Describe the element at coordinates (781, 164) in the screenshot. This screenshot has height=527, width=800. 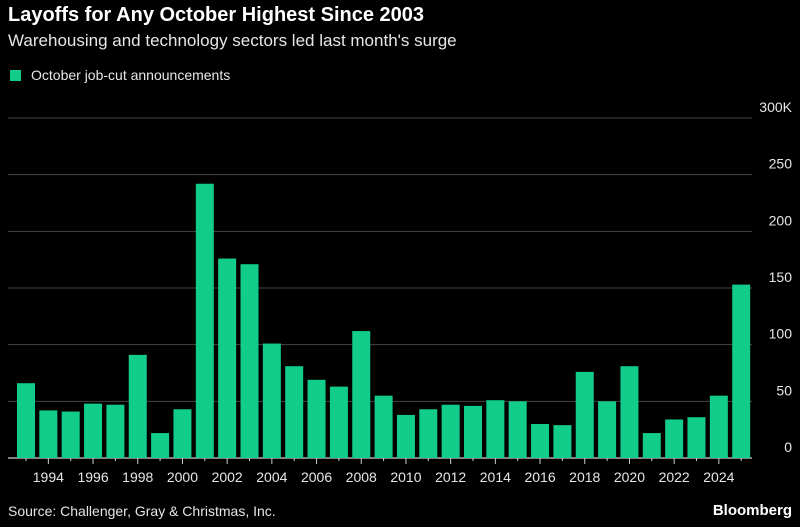
I see `y-tick-label: 250` at that location.